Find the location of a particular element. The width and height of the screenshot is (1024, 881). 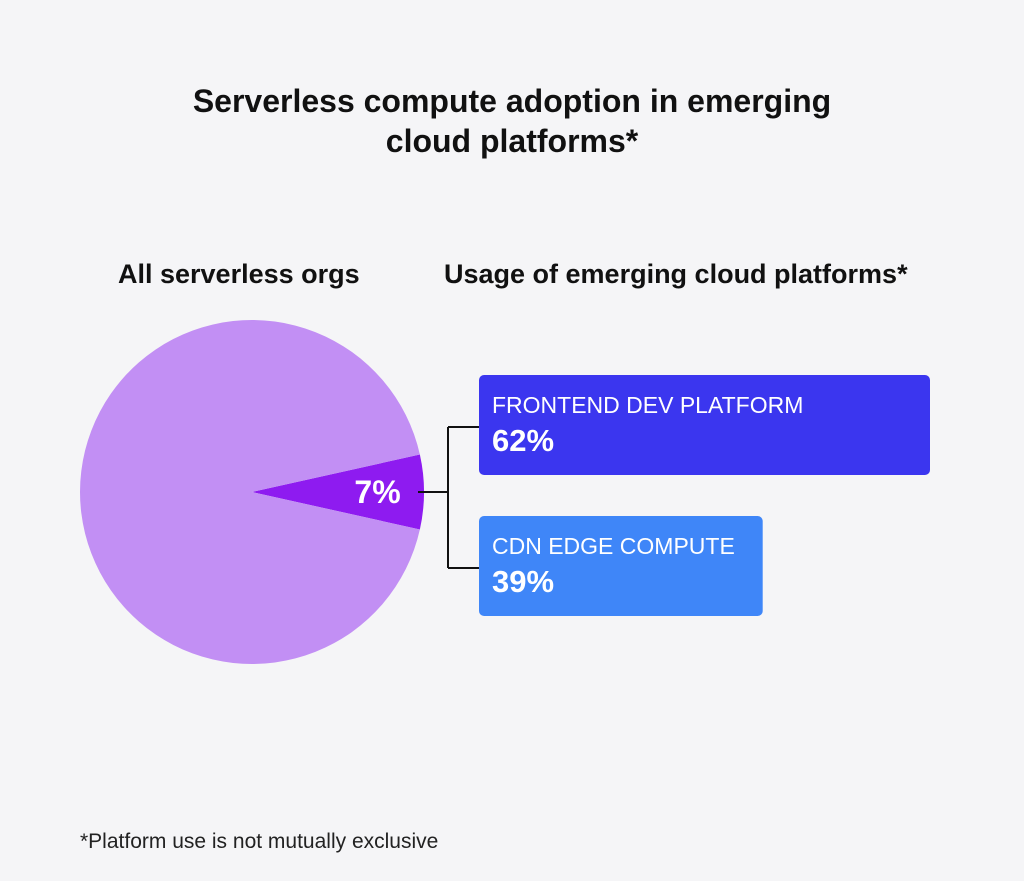

connector-bracket is located at coordinates (448, 497).